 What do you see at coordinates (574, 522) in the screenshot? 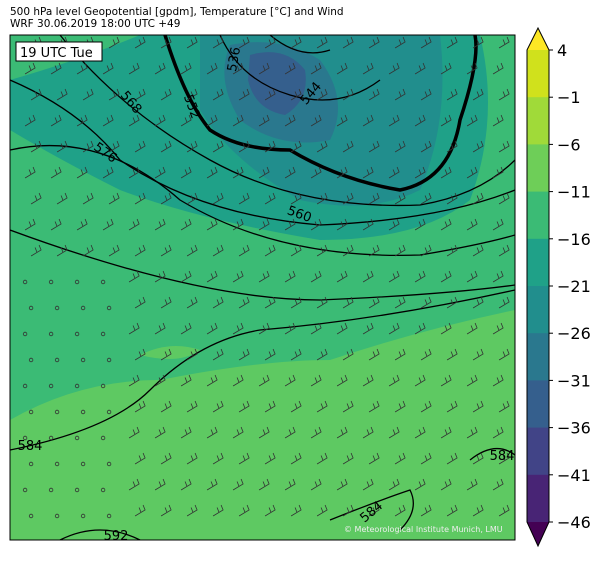
I see `colorbar-tick-label: −46` at bounding box center [574, 522].